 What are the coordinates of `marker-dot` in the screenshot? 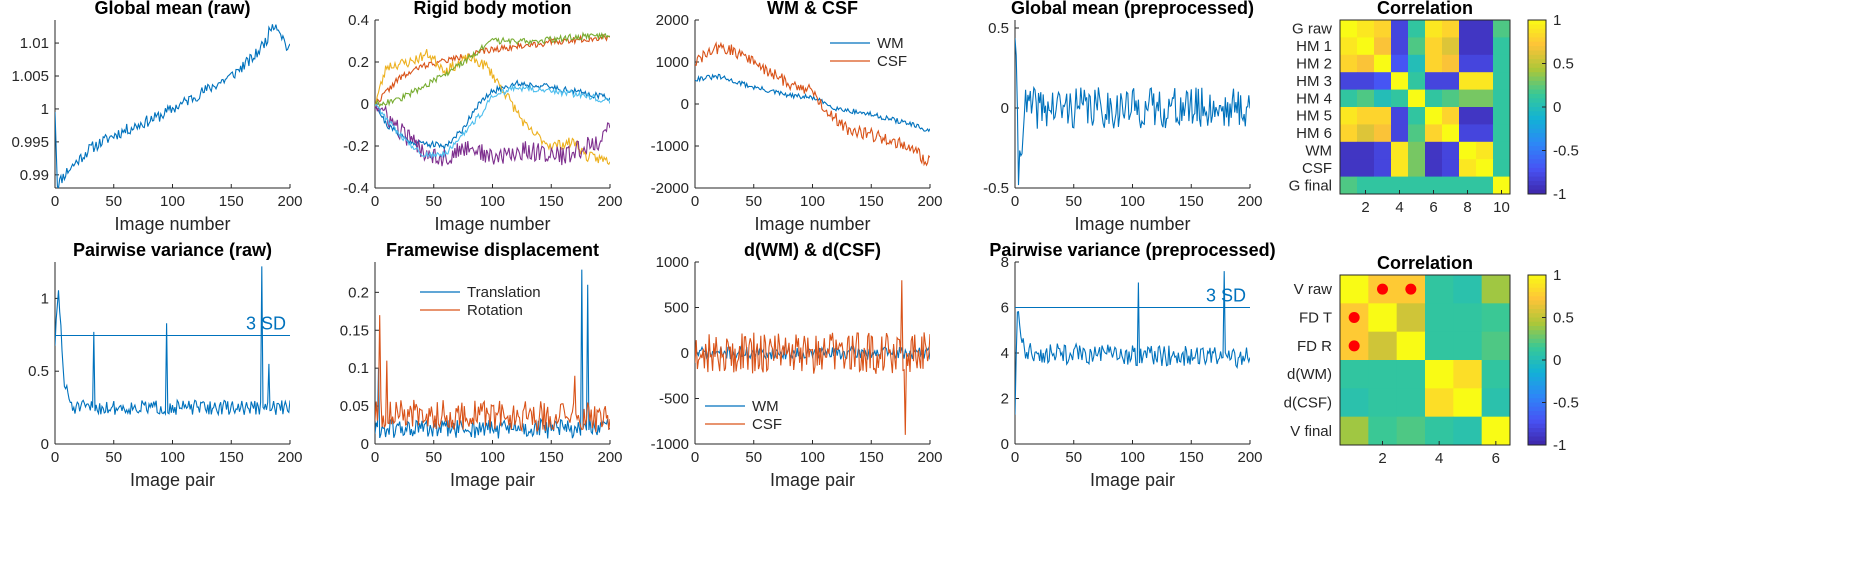 It's located at (1382, 289).